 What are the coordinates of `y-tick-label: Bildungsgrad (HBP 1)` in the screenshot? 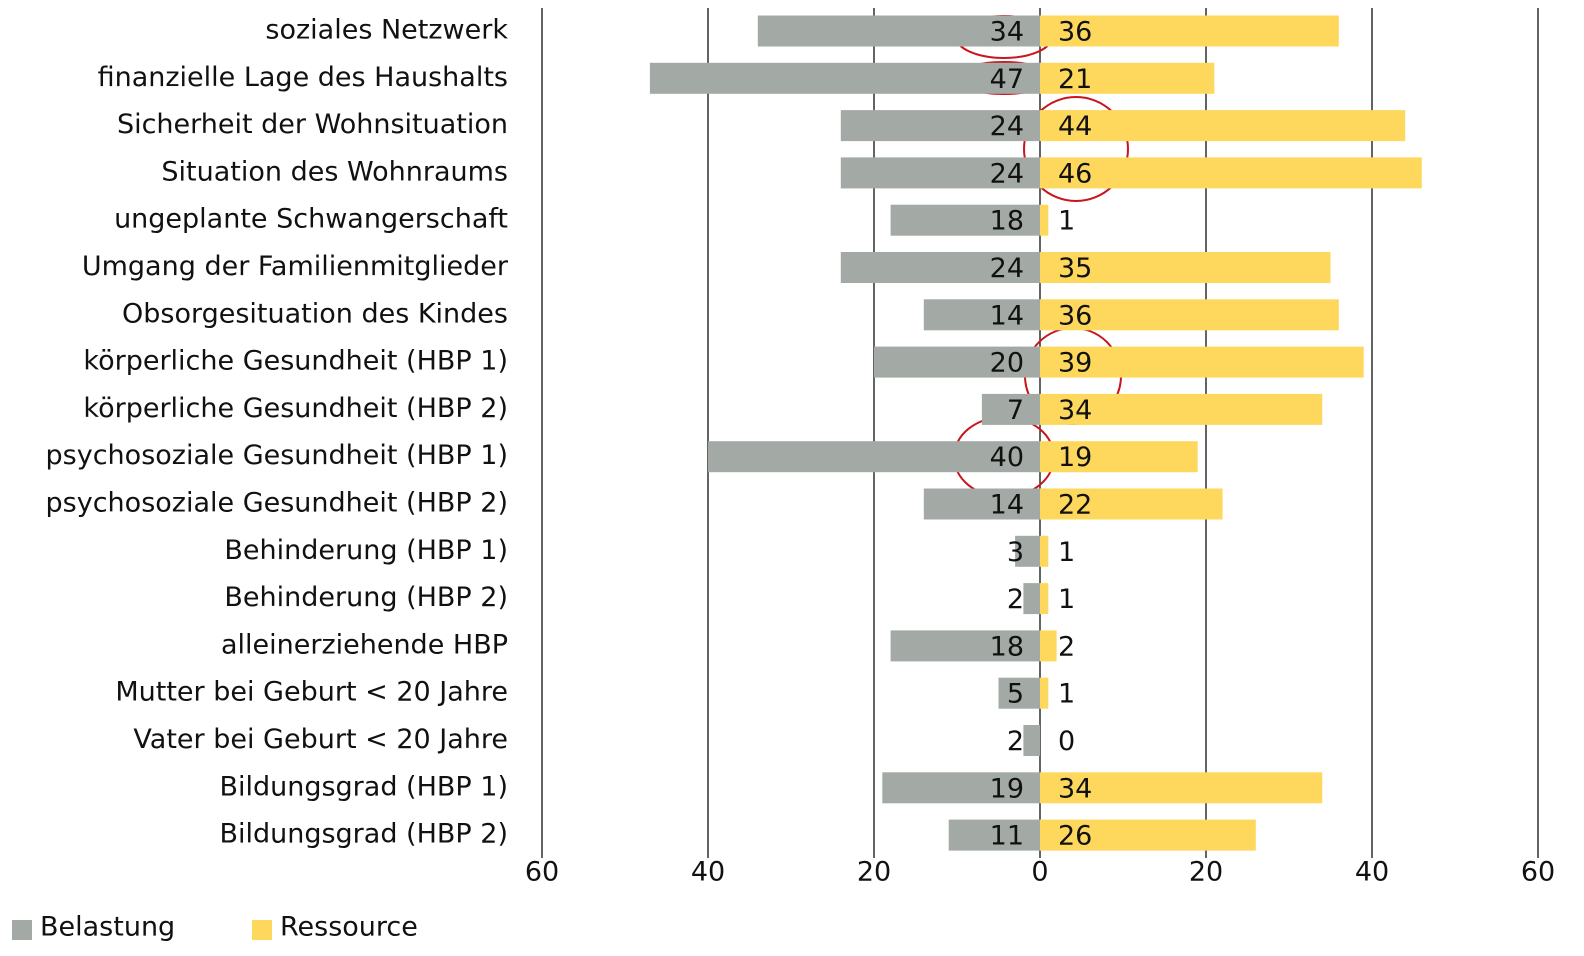 It's located at (363, 786).